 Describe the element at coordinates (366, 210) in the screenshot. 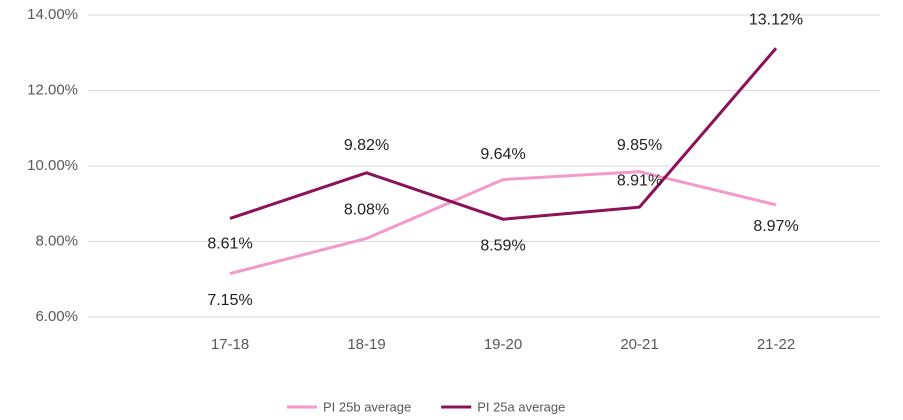

I see `data-label: 8.08%` at that location.